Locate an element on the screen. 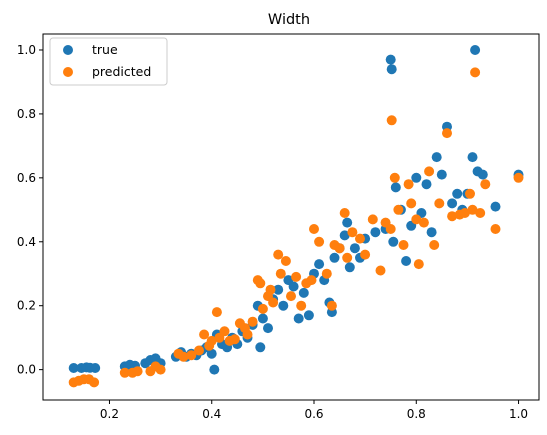  legend-label-predicted: predicted is located at coordinates (121, 71).